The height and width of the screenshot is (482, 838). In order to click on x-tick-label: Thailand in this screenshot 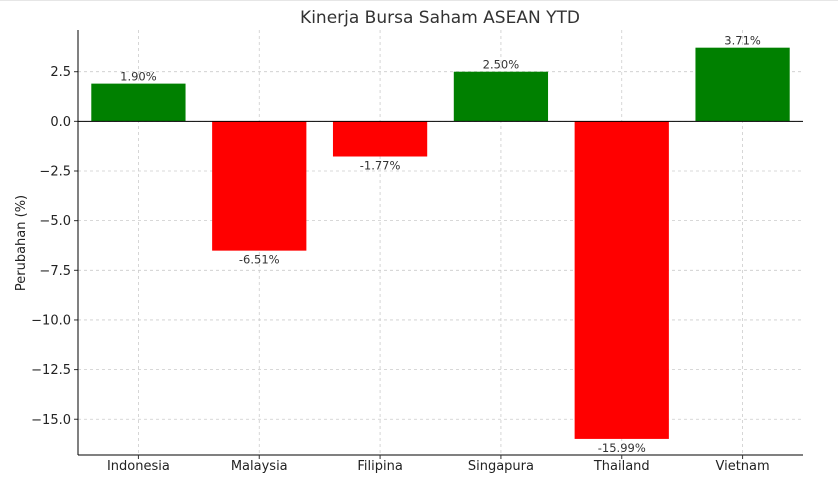, I will do `click(621, 466)`.